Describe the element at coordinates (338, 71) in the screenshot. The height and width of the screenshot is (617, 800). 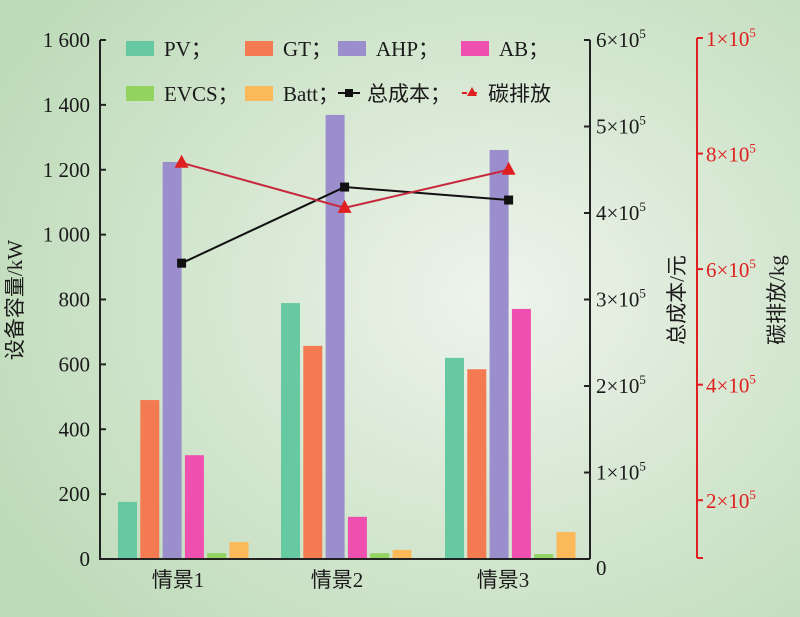
I see `legend: PV； GT； AHP； AB； EVCS； Batt； 总成本； 碳排放` at that location.